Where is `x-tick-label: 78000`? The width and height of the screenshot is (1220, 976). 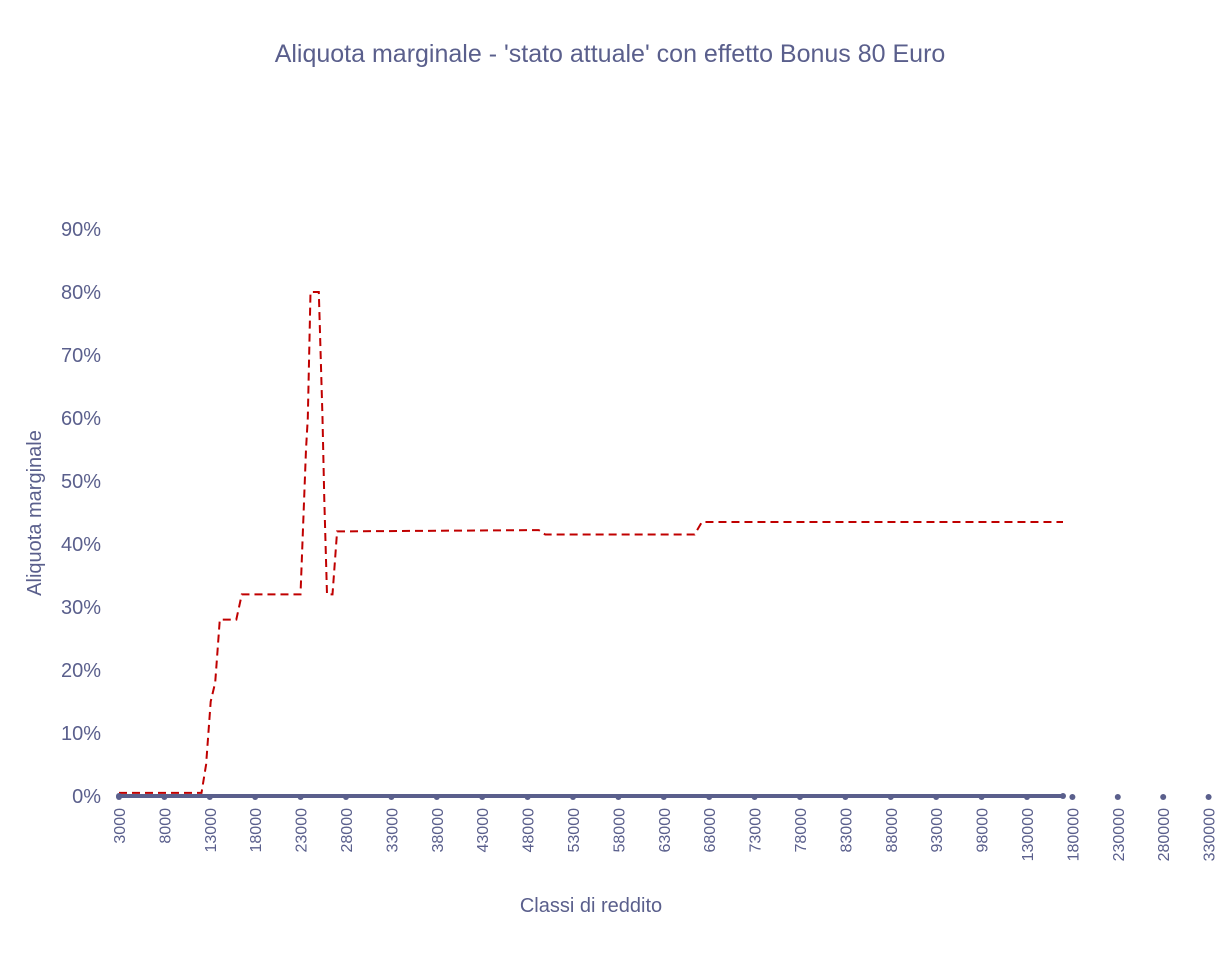 x-tick-label: 78000 is located at coordinates (801, 830).